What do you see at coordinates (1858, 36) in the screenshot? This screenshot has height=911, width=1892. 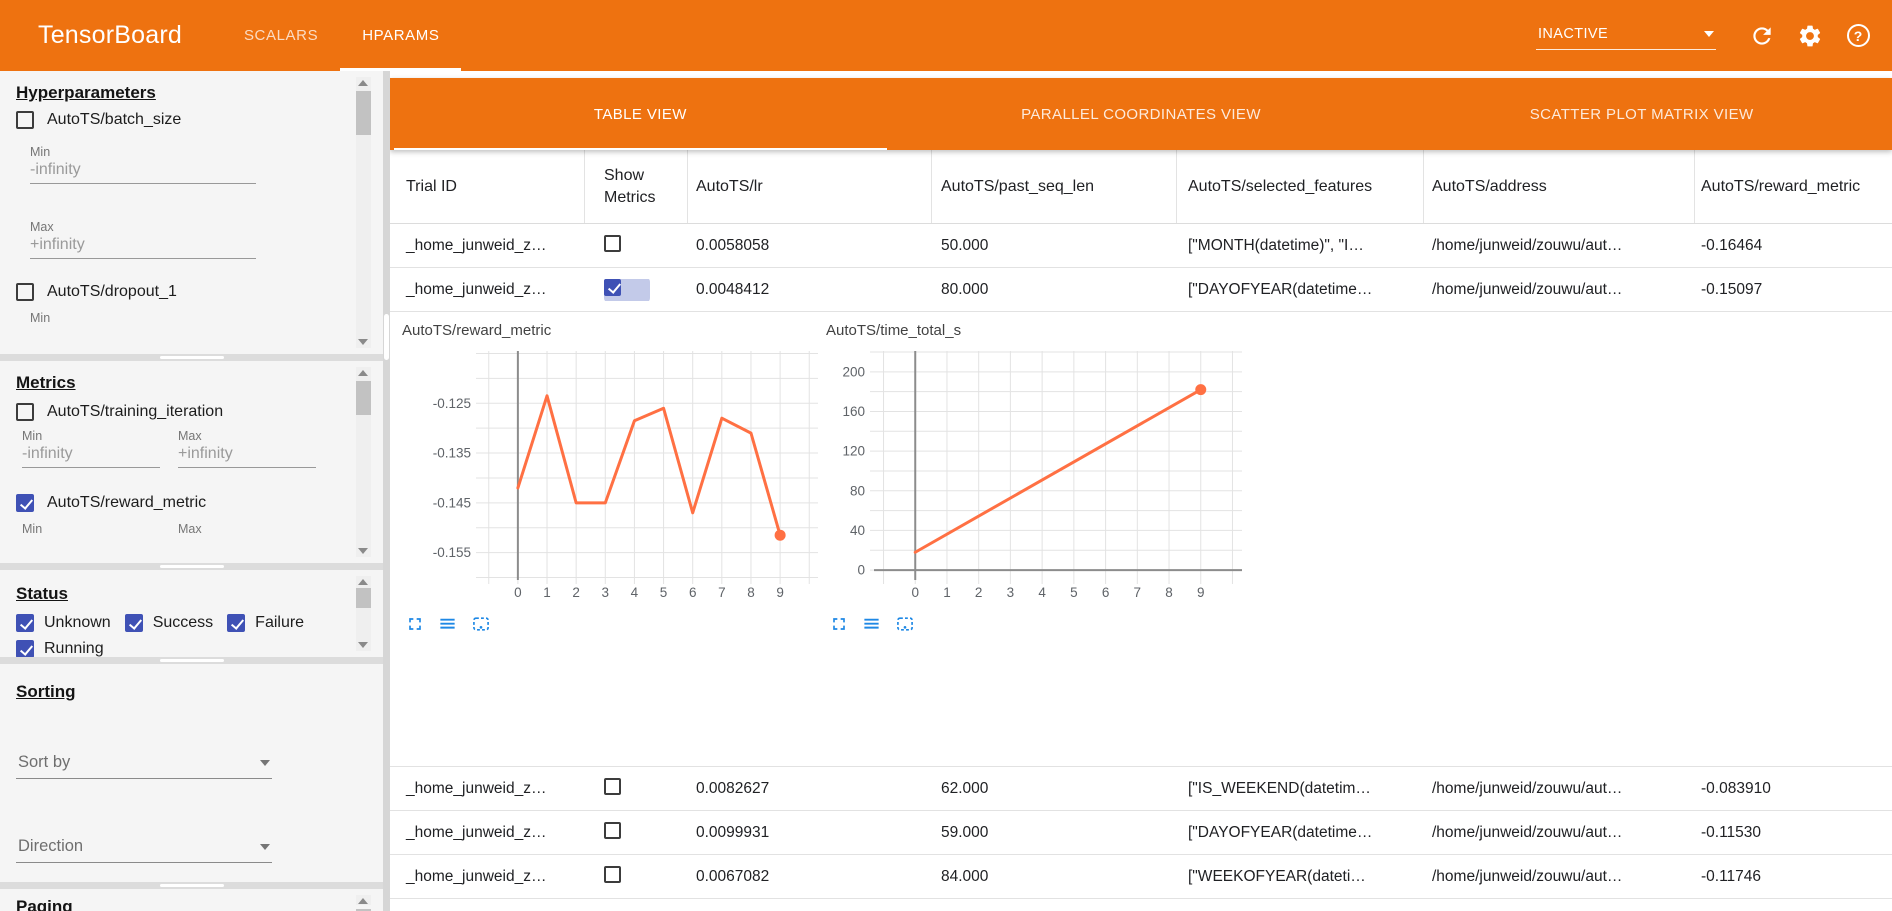 I see `help-icon: ?` at bounding box center [1858, 36].